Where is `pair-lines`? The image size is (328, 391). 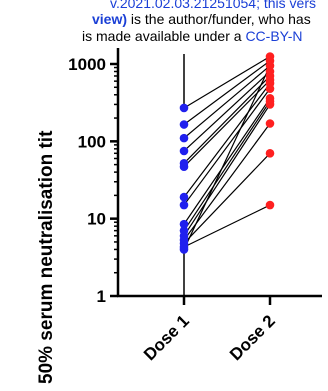
pair-lines is located at coordinates (227, 152).